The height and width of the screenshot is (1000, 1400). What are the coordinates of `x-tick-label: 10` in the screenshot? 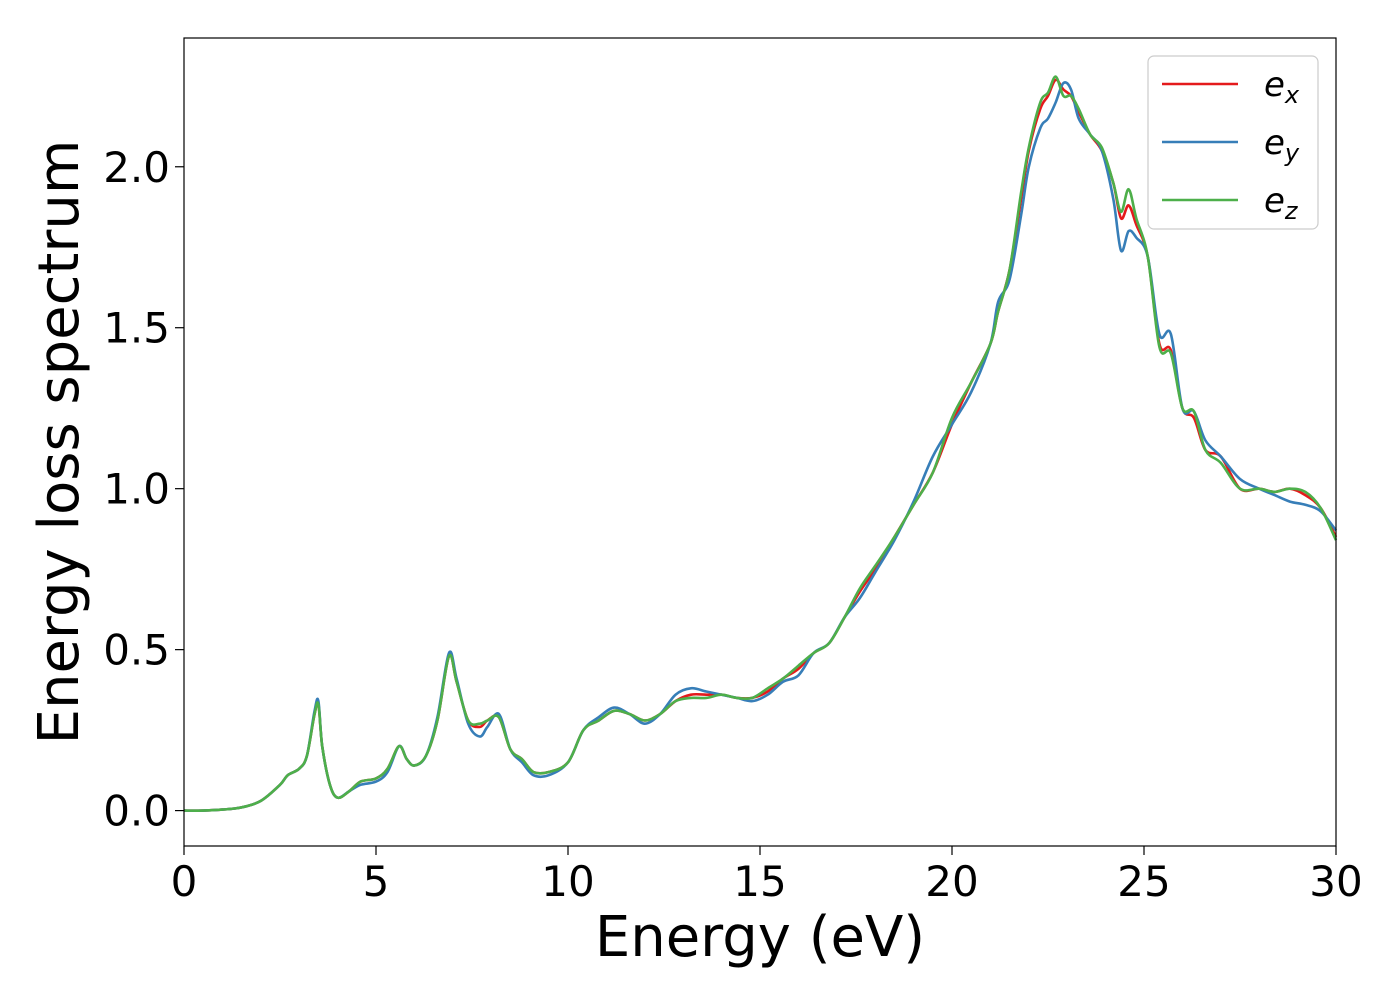 It's located at (567, 881).